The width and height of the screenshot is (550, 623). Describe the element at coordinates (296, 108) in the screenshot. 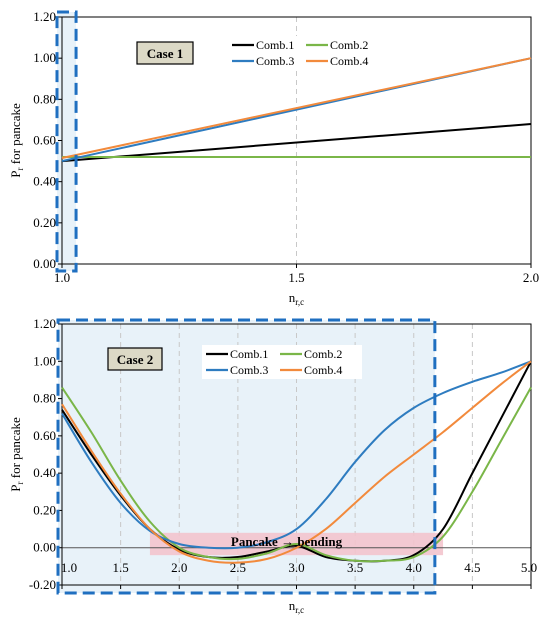

I see `series-line-comb4` at that location.